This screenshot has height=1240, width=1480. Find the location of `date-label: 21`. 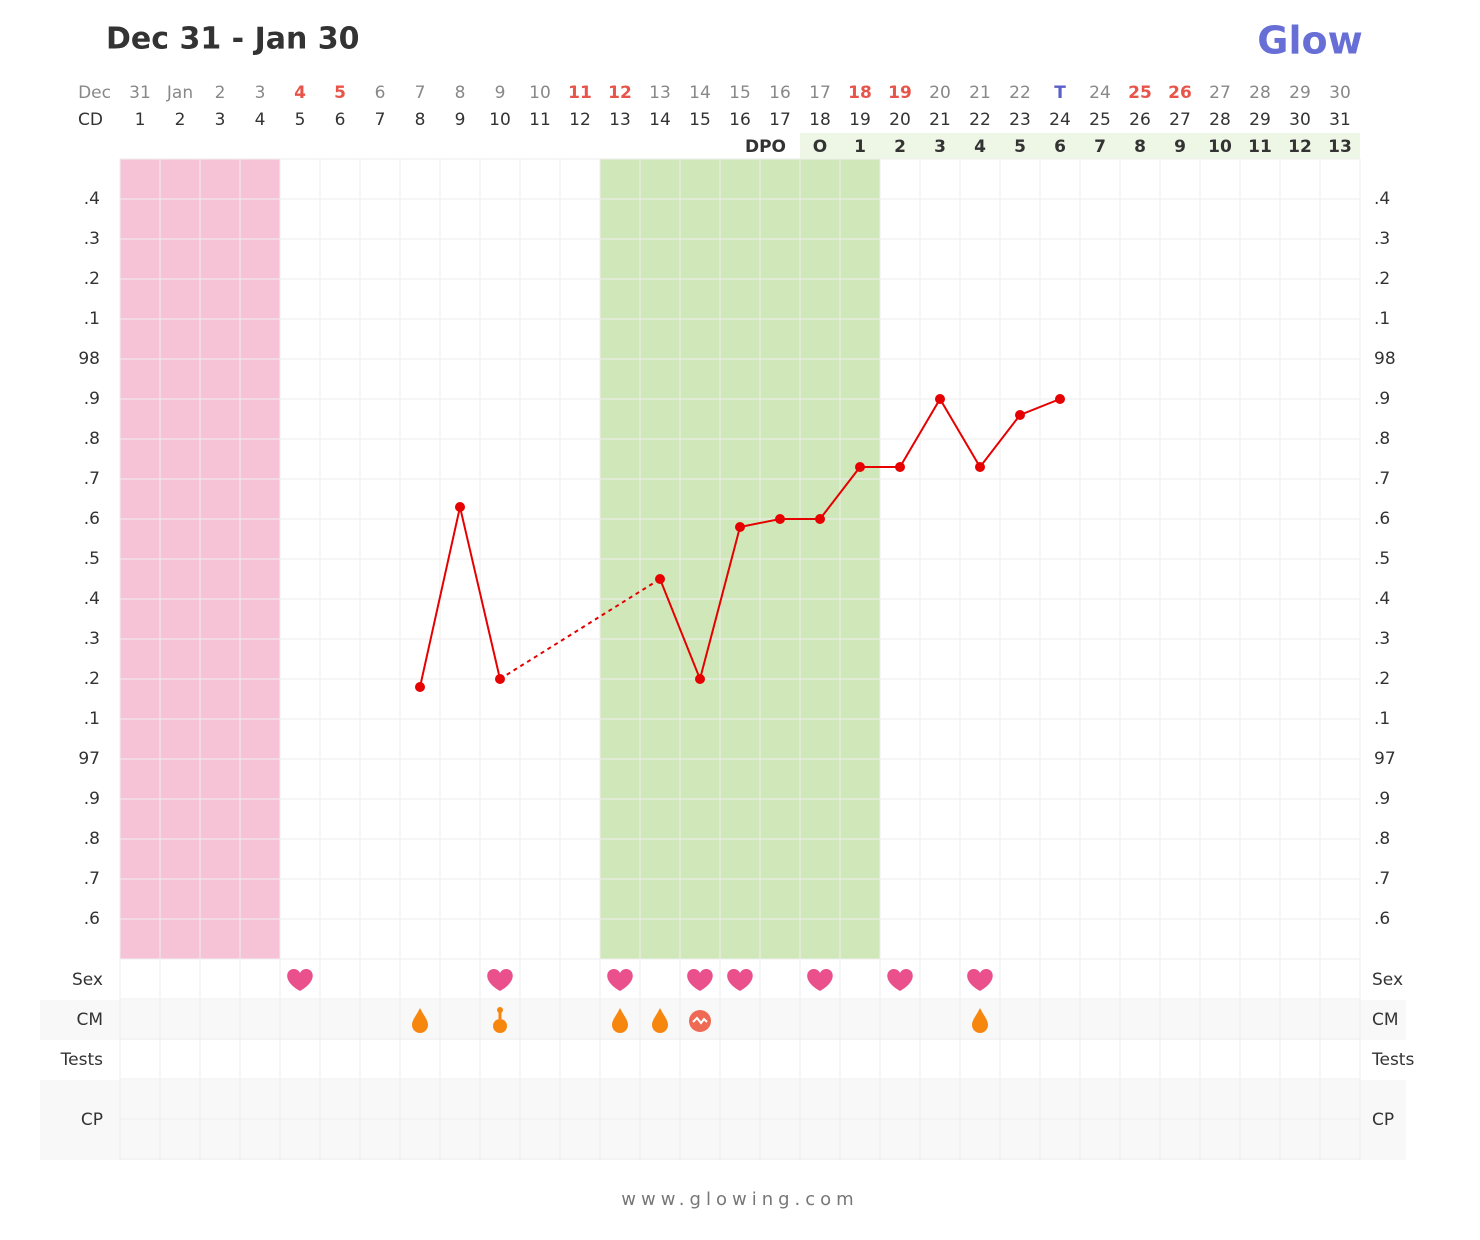

date-label: 21 is located at coordinates (980, 93).